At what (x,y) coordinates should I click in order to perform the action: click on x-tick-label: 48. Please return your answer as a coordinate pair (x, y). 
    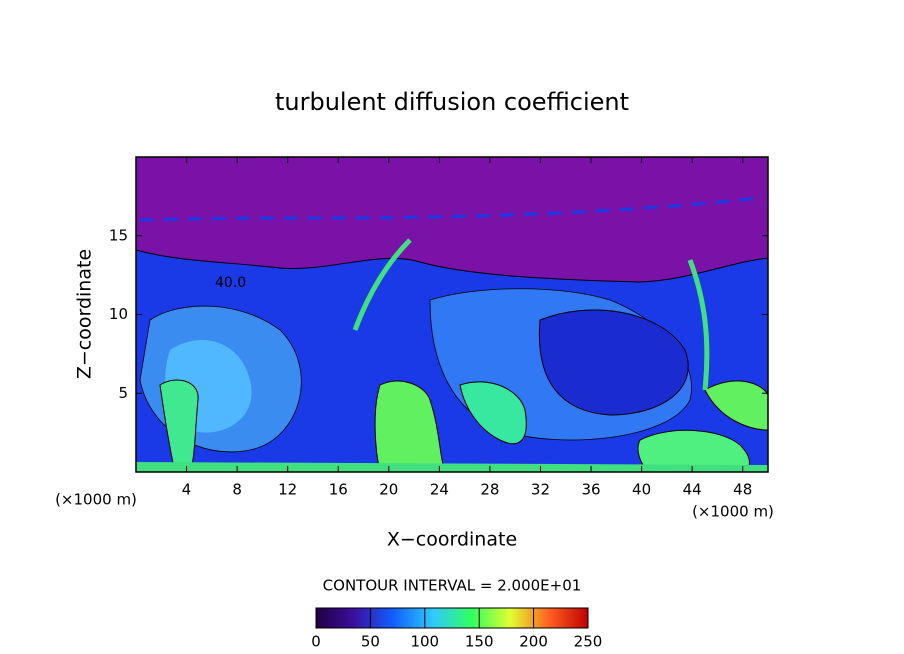
    Looking at the image, I should click on (742, 490).